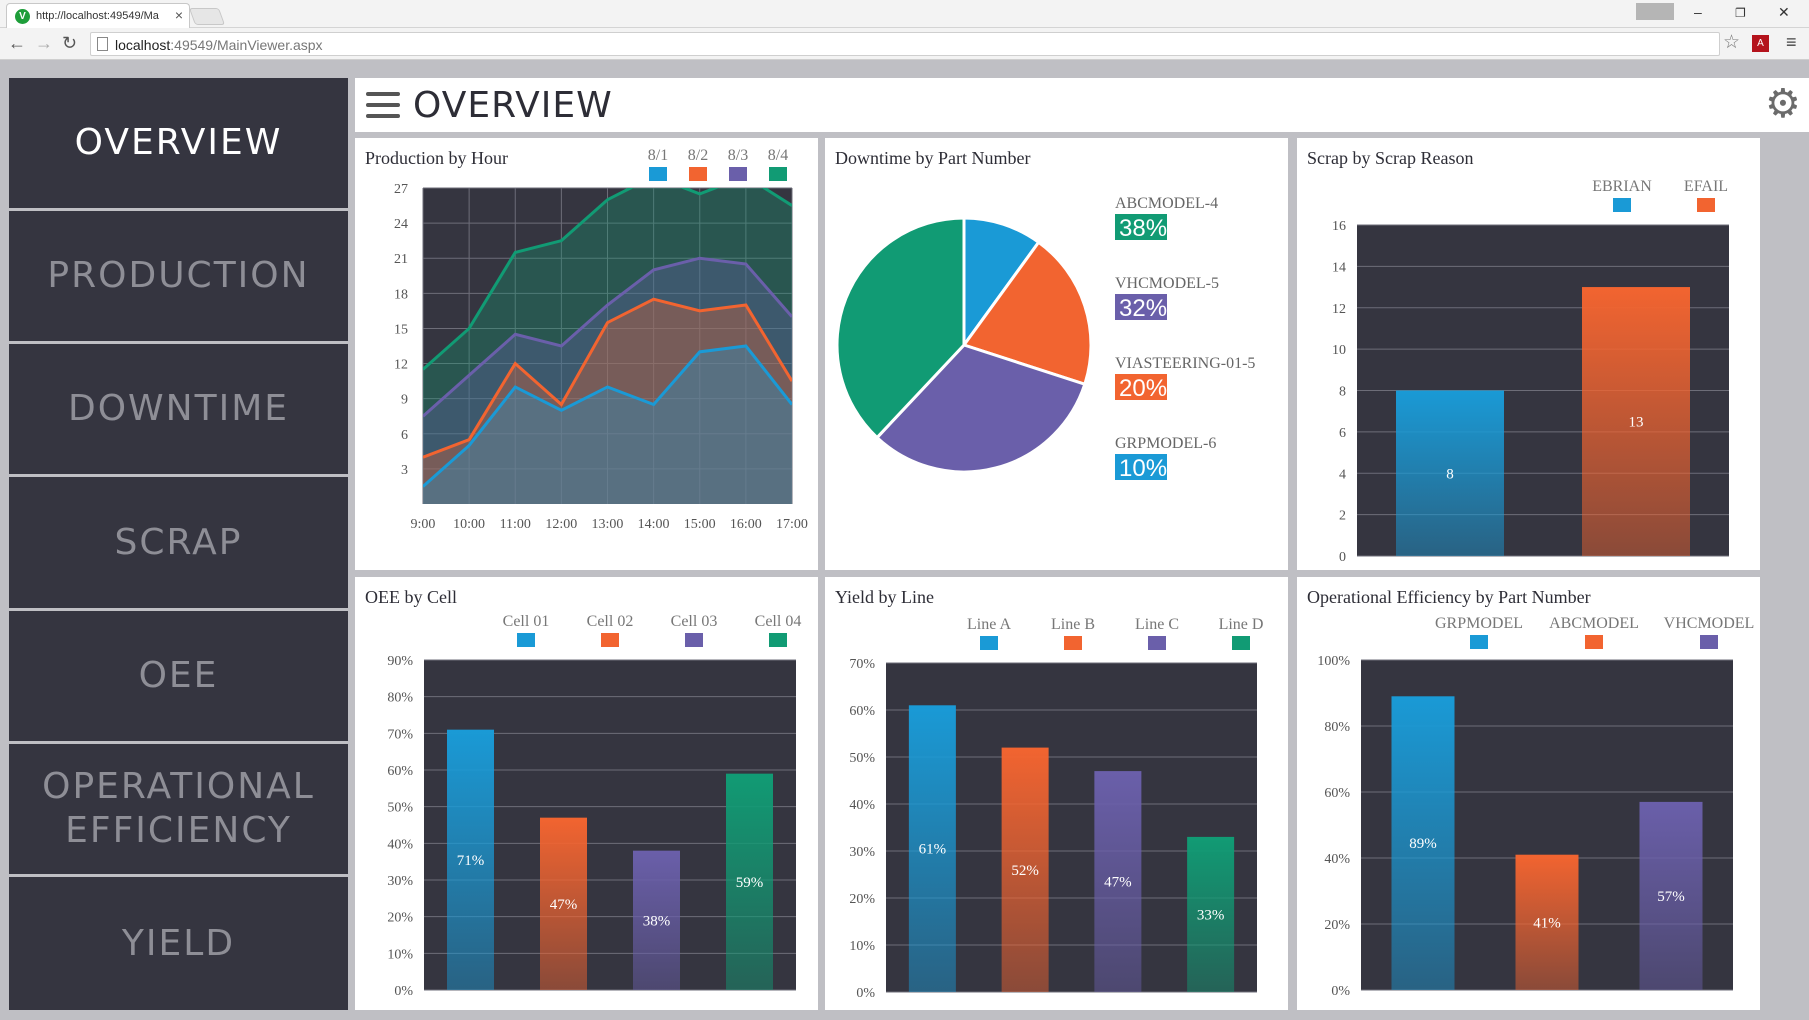 Image resolution: width=1809 pixels, height=1020 pixels. I want to click on pie-legend-label: GRPMODEL-6, so click(1165, 443).